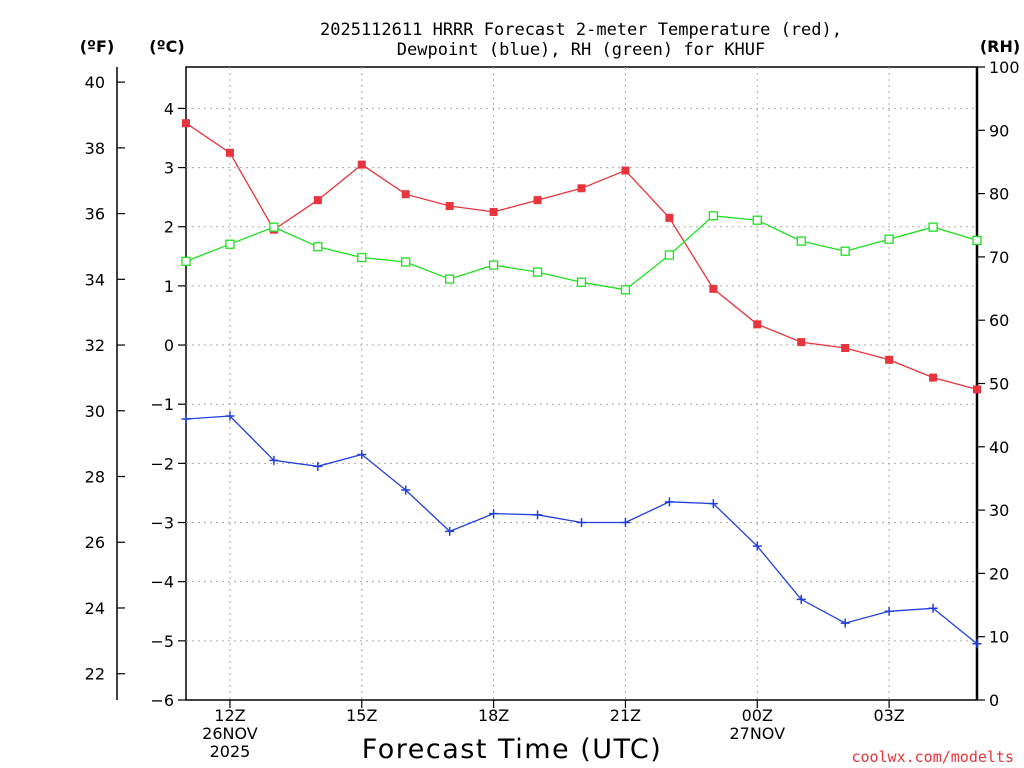  Describe the element at coordinates (625, 715) in the screenshot. I see `x-tick-label: 21Z` at that location.